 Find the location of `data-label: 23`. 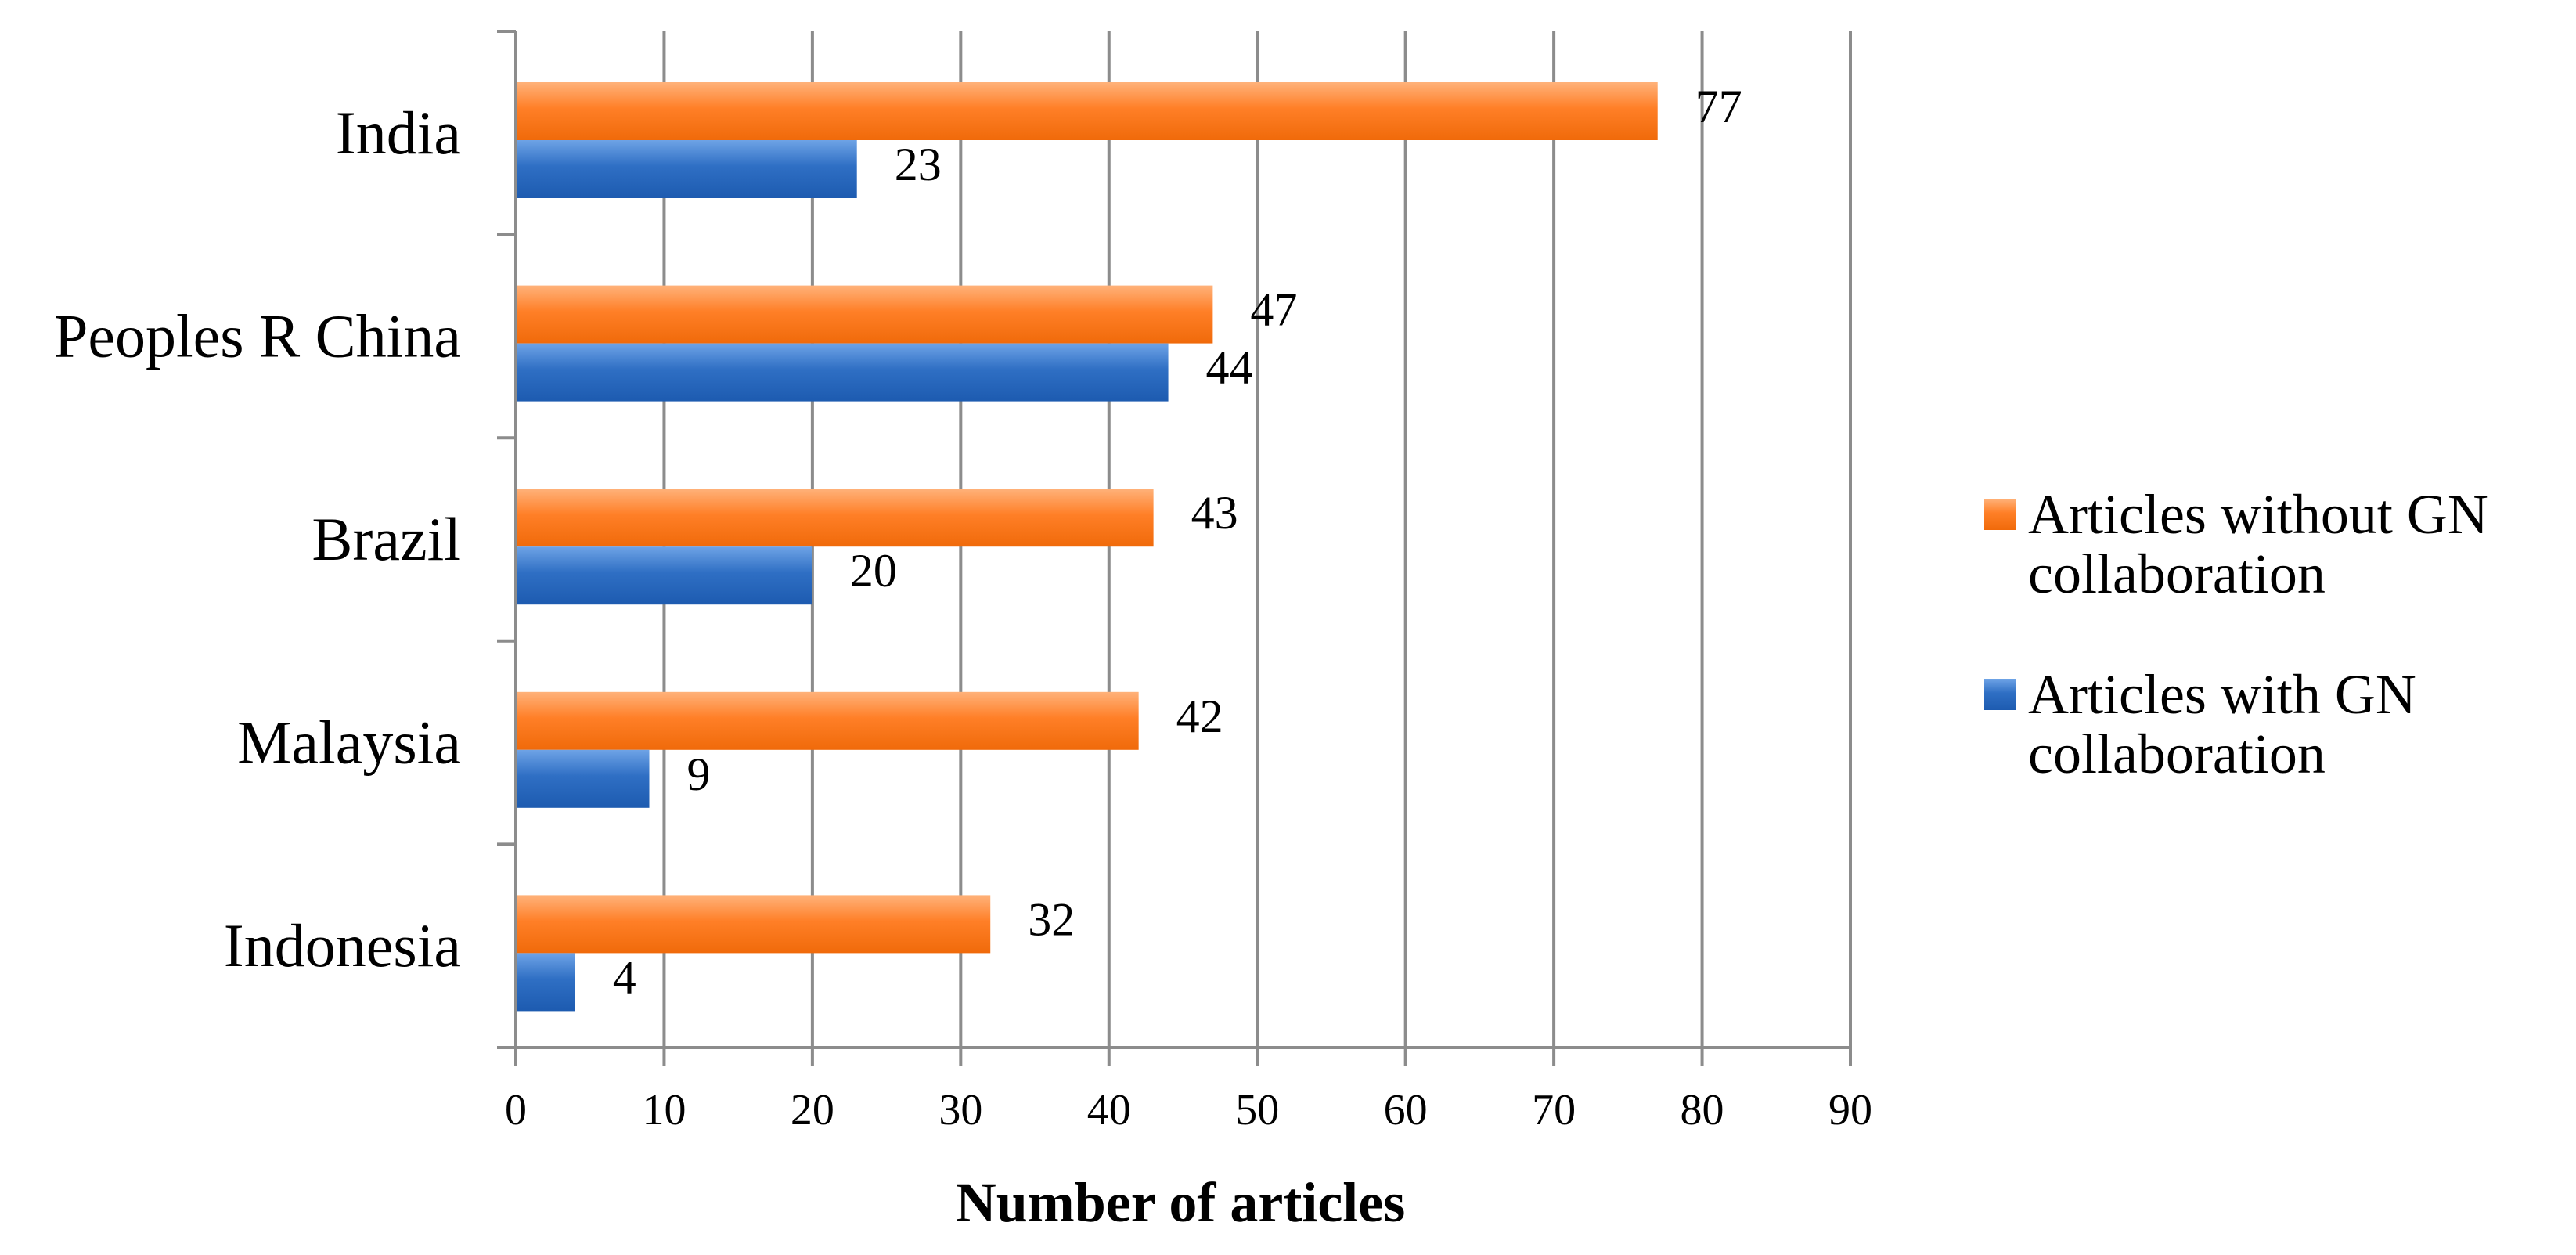

data-label: 23 is located at coordinates (918, 164).